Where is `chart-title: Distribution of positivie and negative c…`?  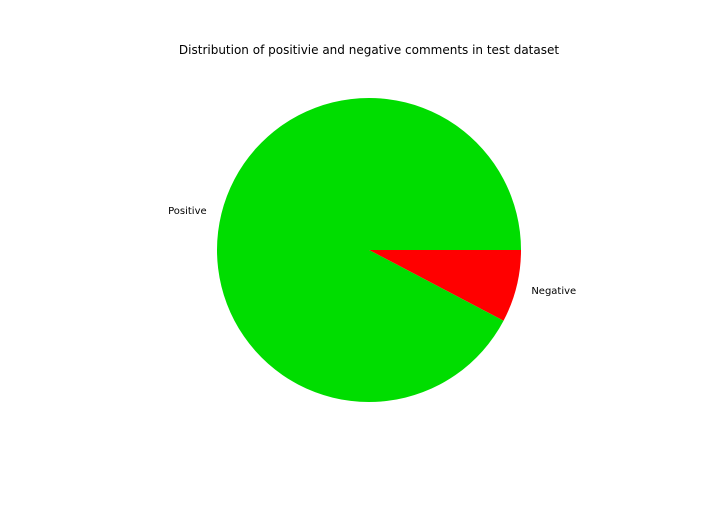 chart-title: Distribution of positivie and negative c… is located at coordinates (369, 50).